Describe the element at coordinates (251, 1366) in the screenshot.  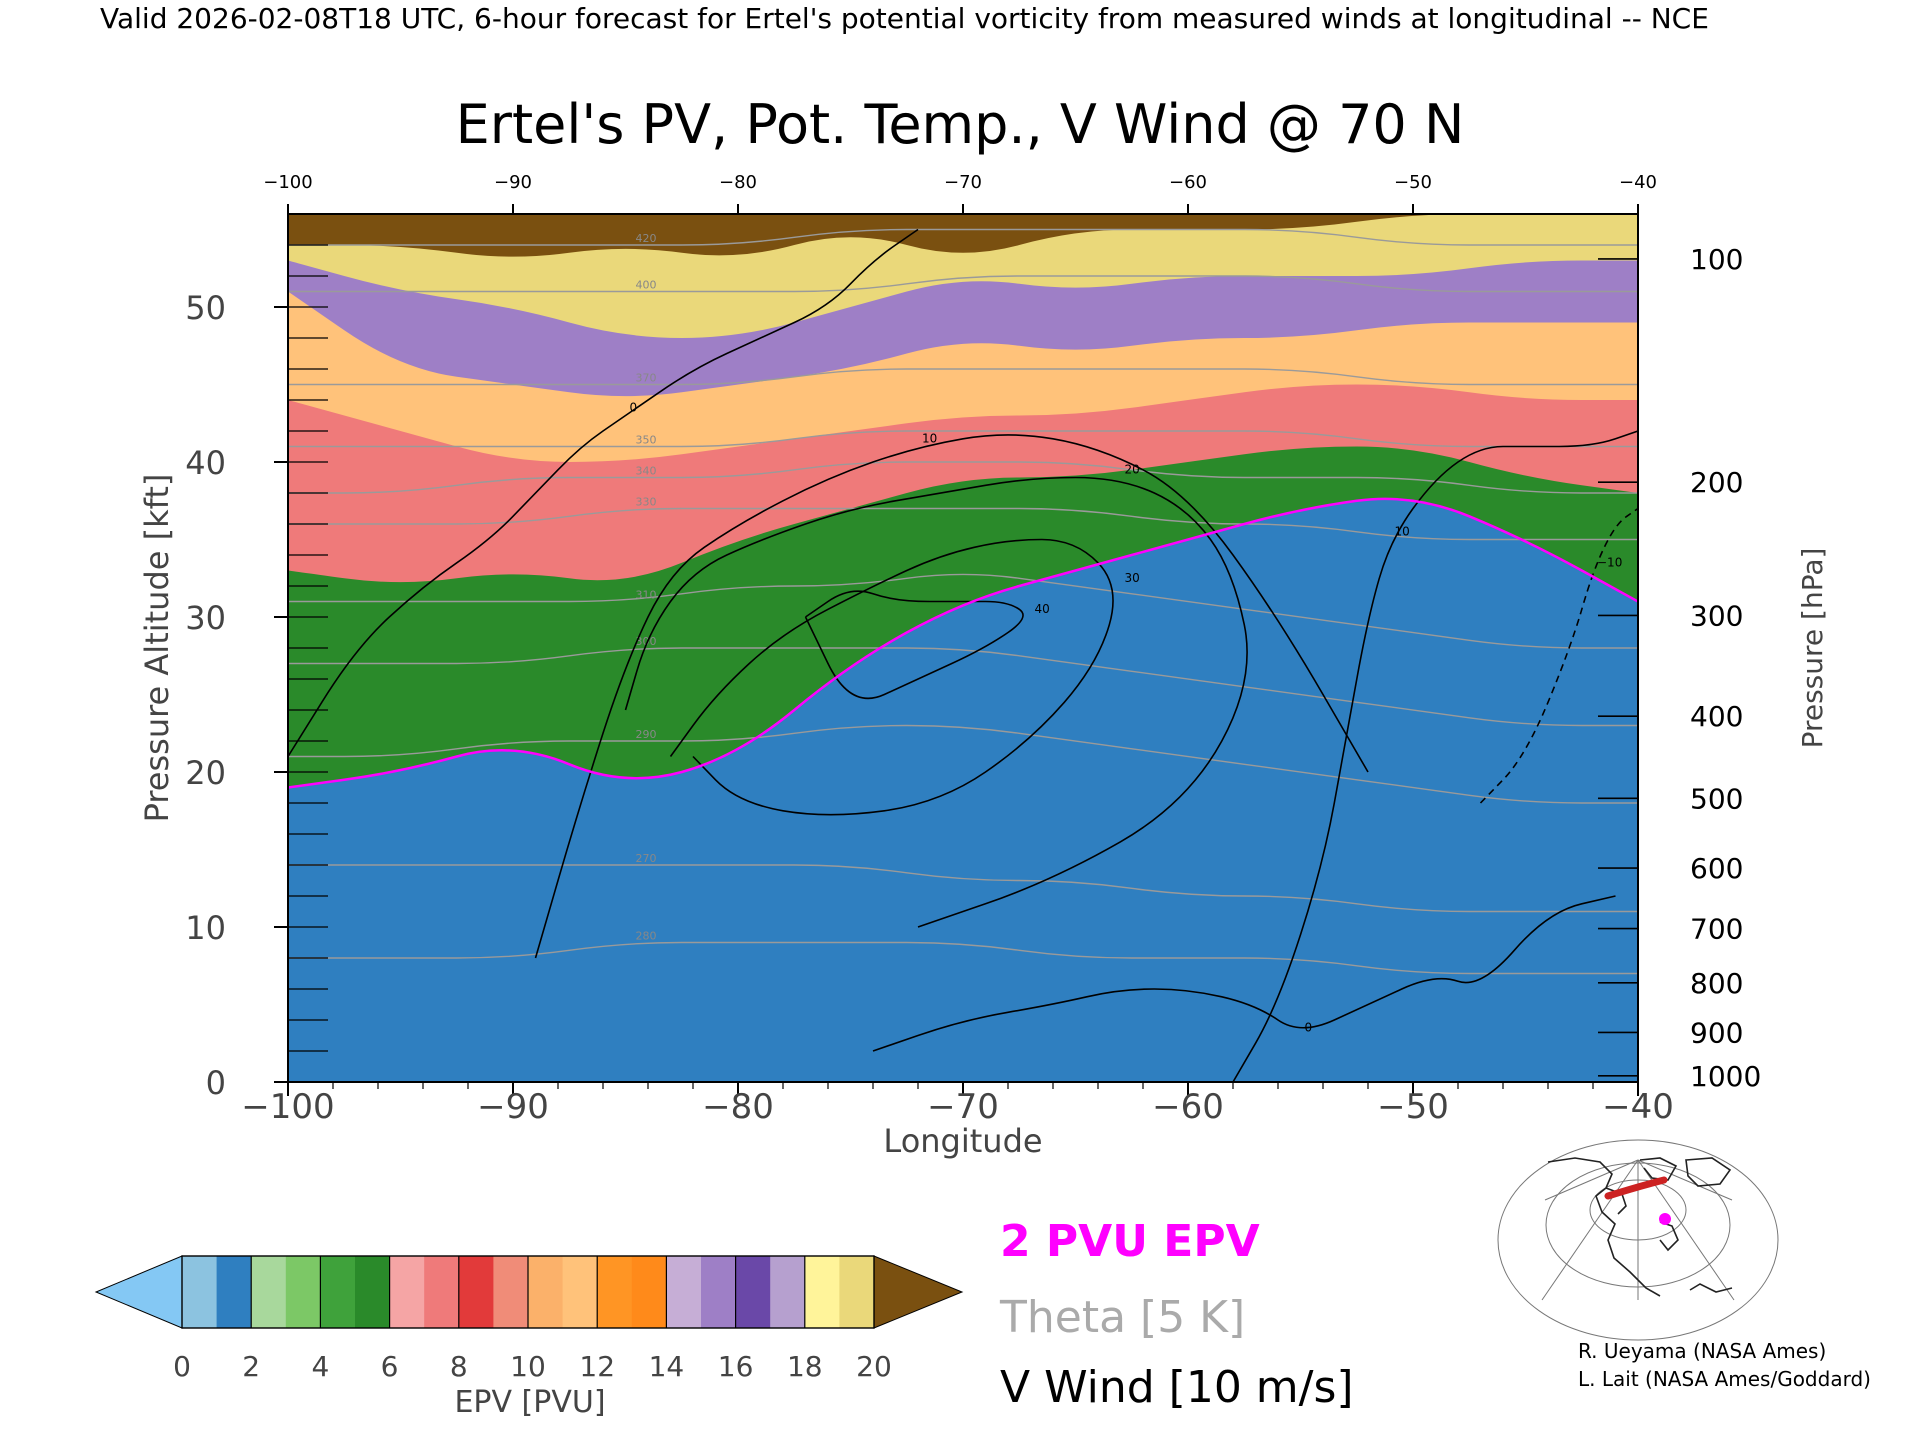
I see `colorbar-tick-label: 2` at that location.